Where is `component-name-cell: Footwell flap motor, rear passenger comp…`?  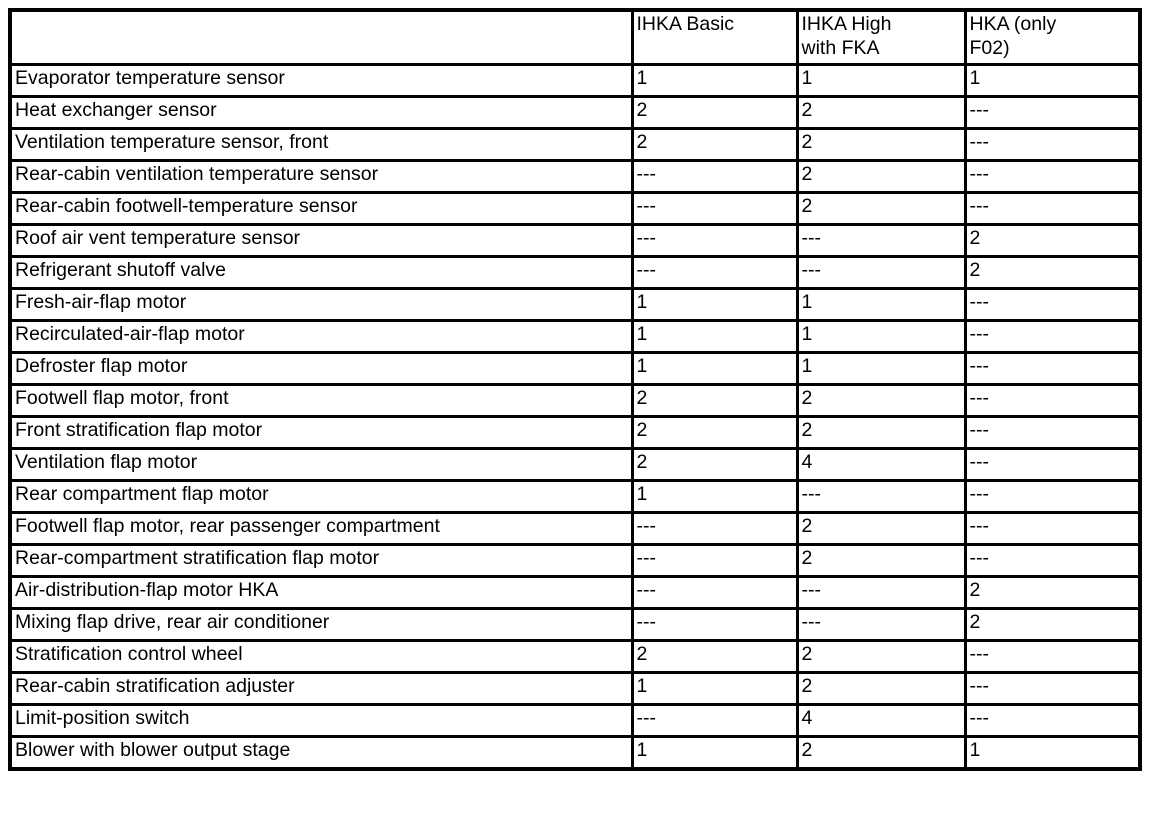 component-name-cell: Footwell flap motor, rear passenger comp… is located at coordinates (321, 528).